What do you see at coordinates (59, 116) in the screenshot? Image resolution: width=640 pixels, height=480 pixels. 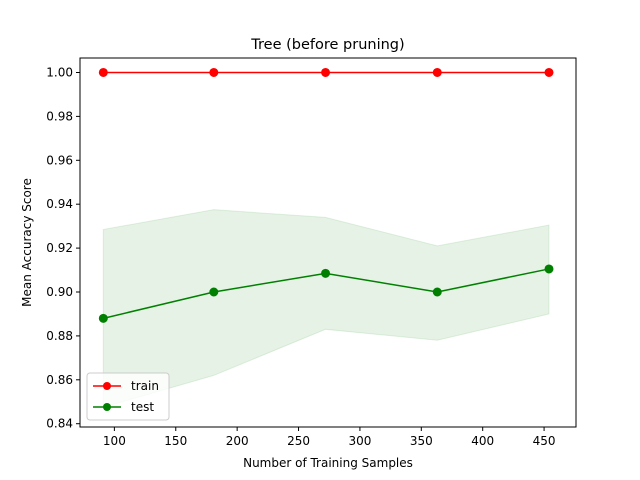 I see `y-tick-label: 0.98` at bounding box center [59, 116].